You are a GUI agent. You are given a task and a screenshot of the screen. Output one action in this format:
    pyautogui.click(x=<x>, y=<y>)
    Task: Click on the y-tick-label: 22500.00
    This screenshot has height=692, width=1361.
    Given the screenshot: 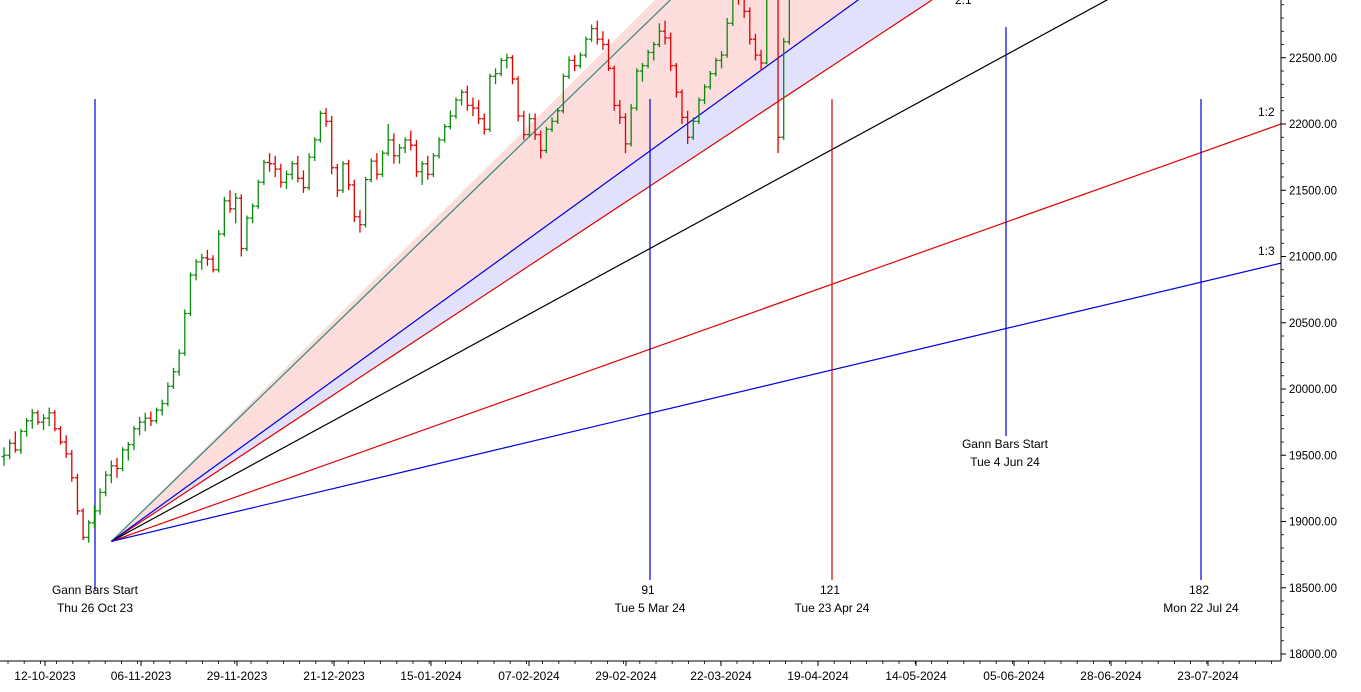 What is the action you would take?
    pyautogui.click(x=1313, y=59)
    